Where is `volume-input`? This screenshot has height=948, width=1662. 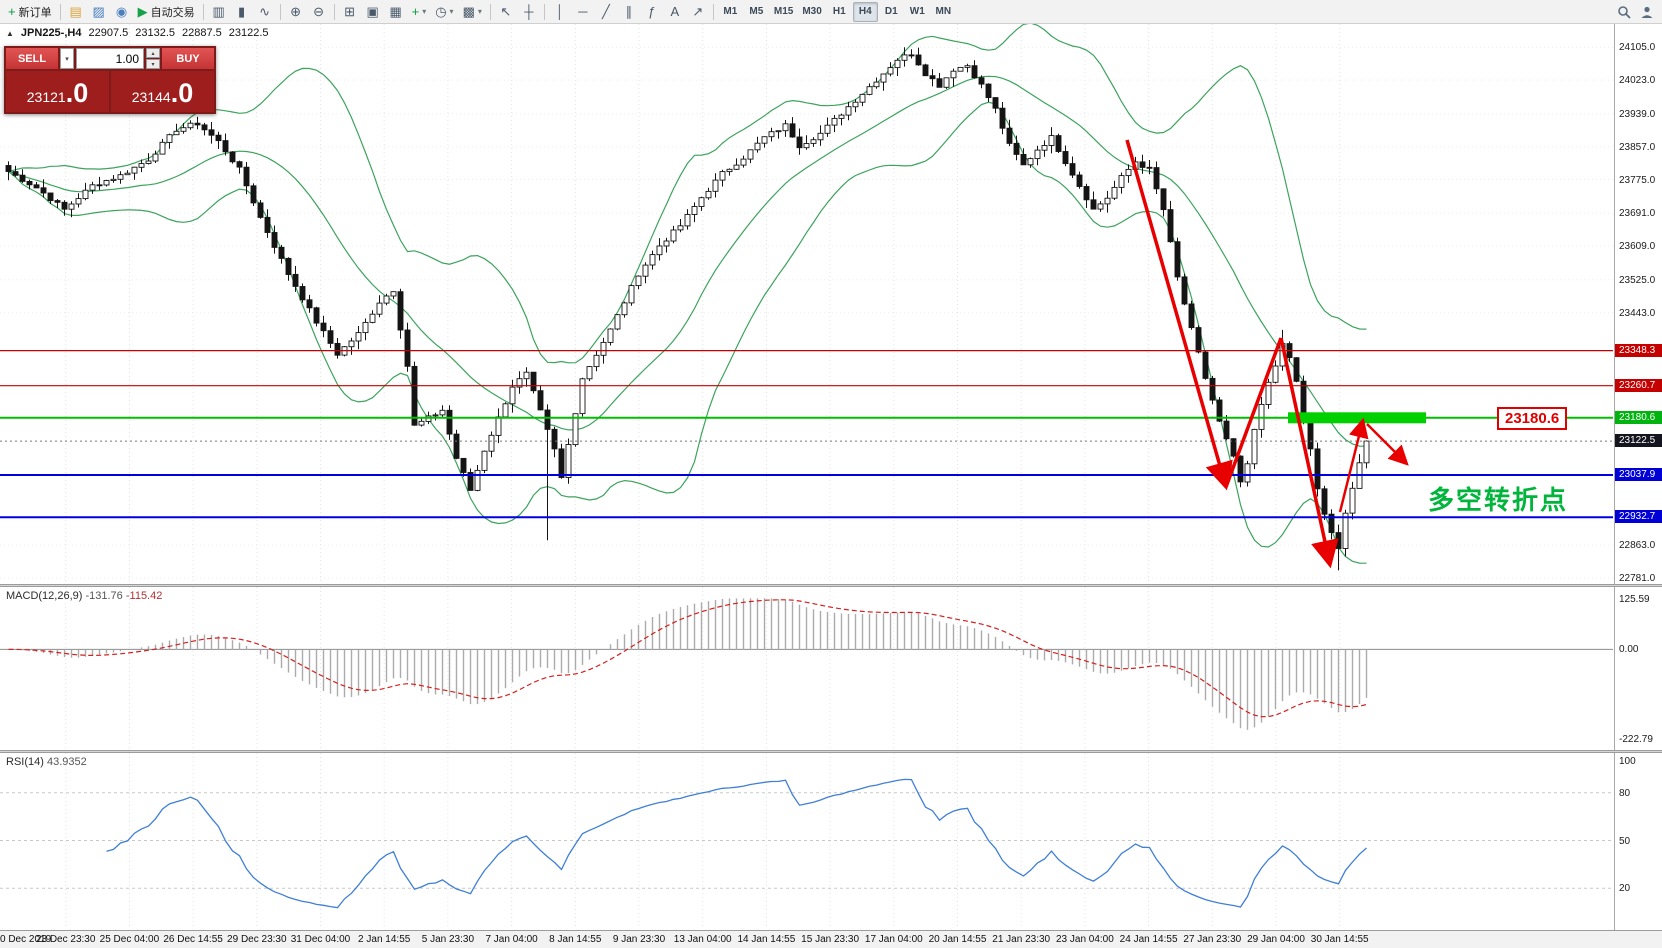
volume-input is located at coordinates (110, 58).